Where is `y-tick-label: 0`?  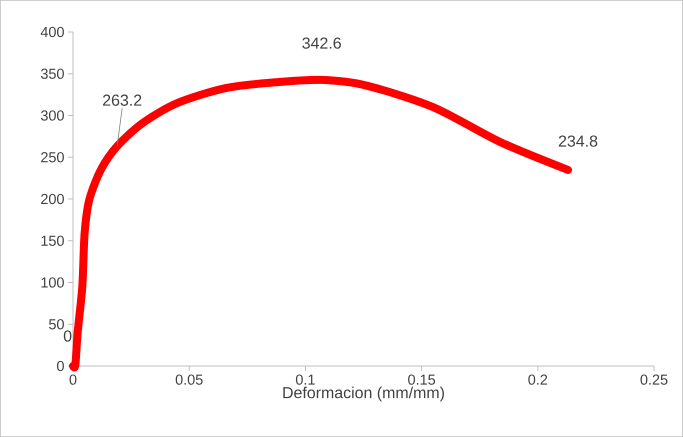 y-tick-label: 0 is located at coordinates (60, 366).